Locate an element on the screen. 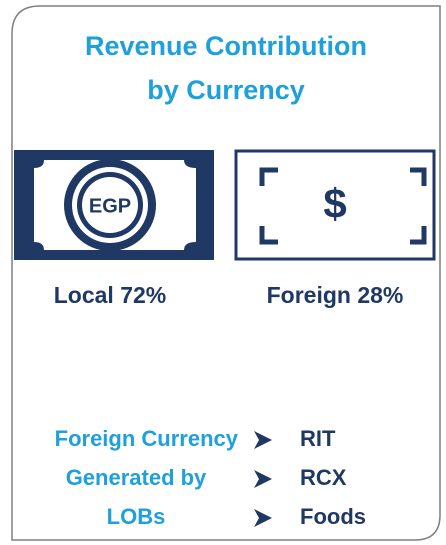  lob-heading: Foreign Currency is located at coordinates (147, 438).